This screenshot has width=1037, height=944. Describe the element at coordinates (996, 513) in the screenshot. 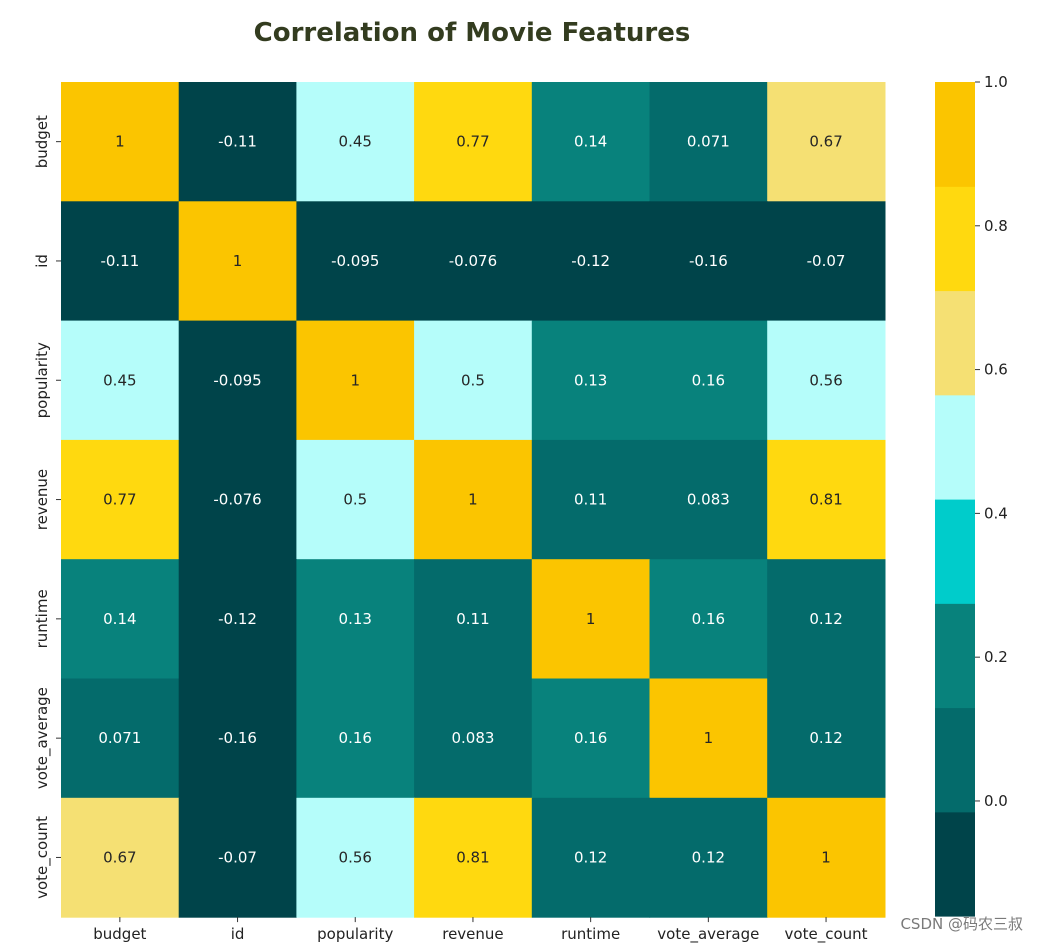

I see `colorbar-tick-label: 0.4` at that location.